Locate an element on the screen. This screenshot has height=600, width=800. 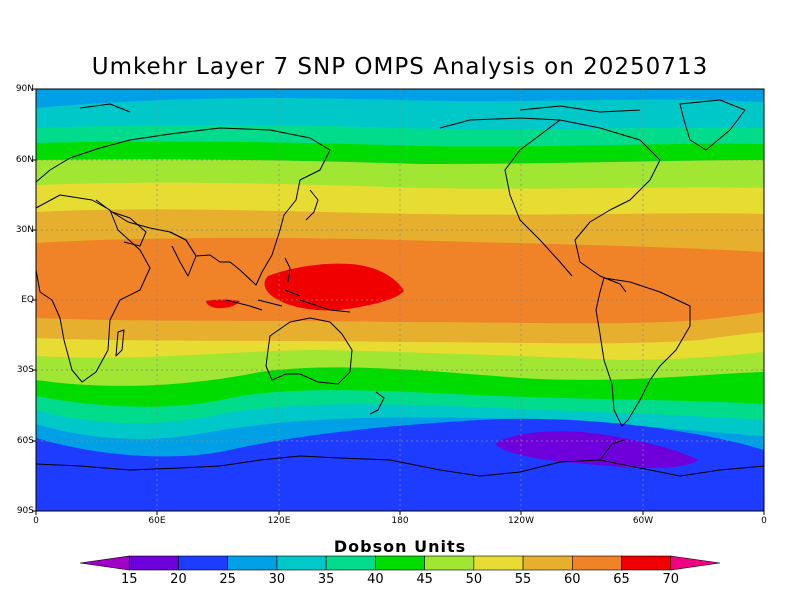
colorbar-tick-label: 25 is located at coordinates (227, 579).